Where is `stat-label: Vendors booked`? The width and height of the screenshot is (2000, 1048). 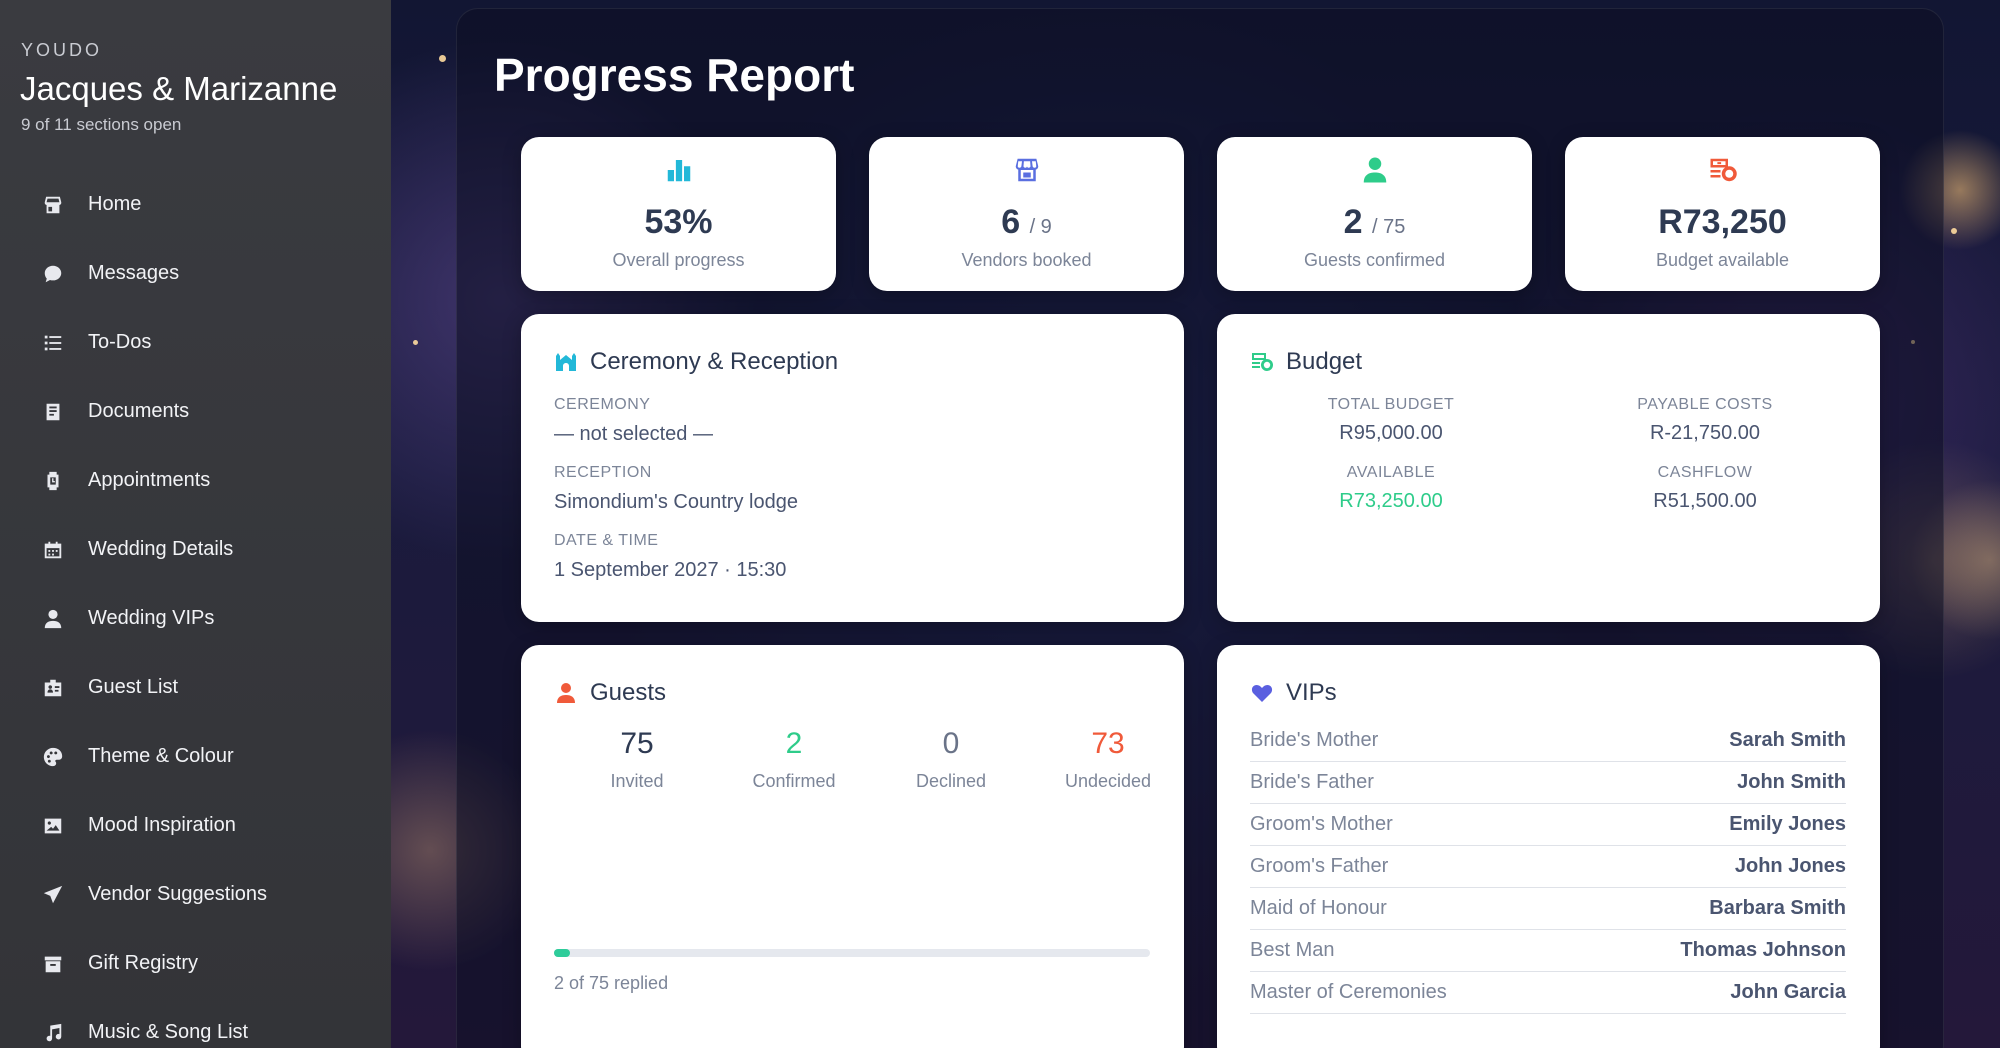
stat-label: Vendors booked is located at coordinates (1026, 260).